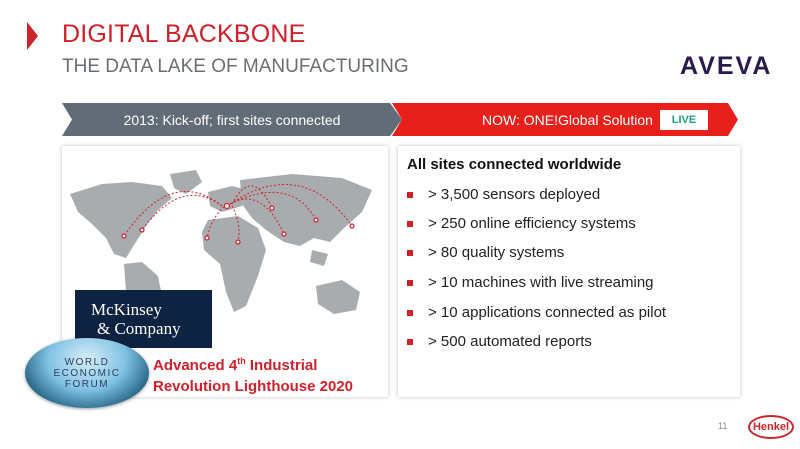  Describe the element at coordinates (723, 426) in the screenshot. I see `page-number: 11` at that location.